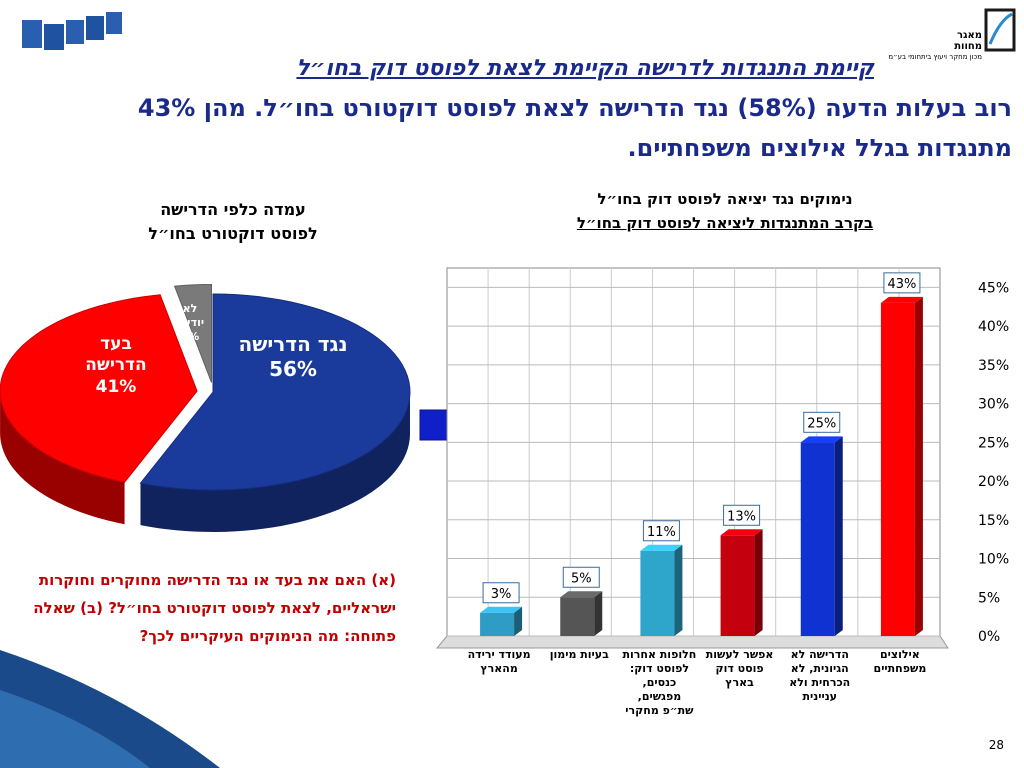 This screenshot has height=768, width=1024. What do you see at coordinates (190, 336) in the screenshot?
I see `pie-value-label: 3%` at bounding box center [190, 336].